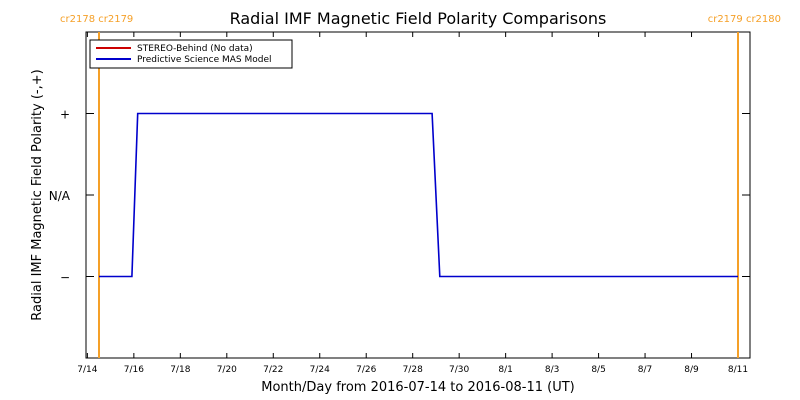 The height and width of the screenshot is (400, 800). I want to click on x-tick-label: 7/14, so click(87, 370).